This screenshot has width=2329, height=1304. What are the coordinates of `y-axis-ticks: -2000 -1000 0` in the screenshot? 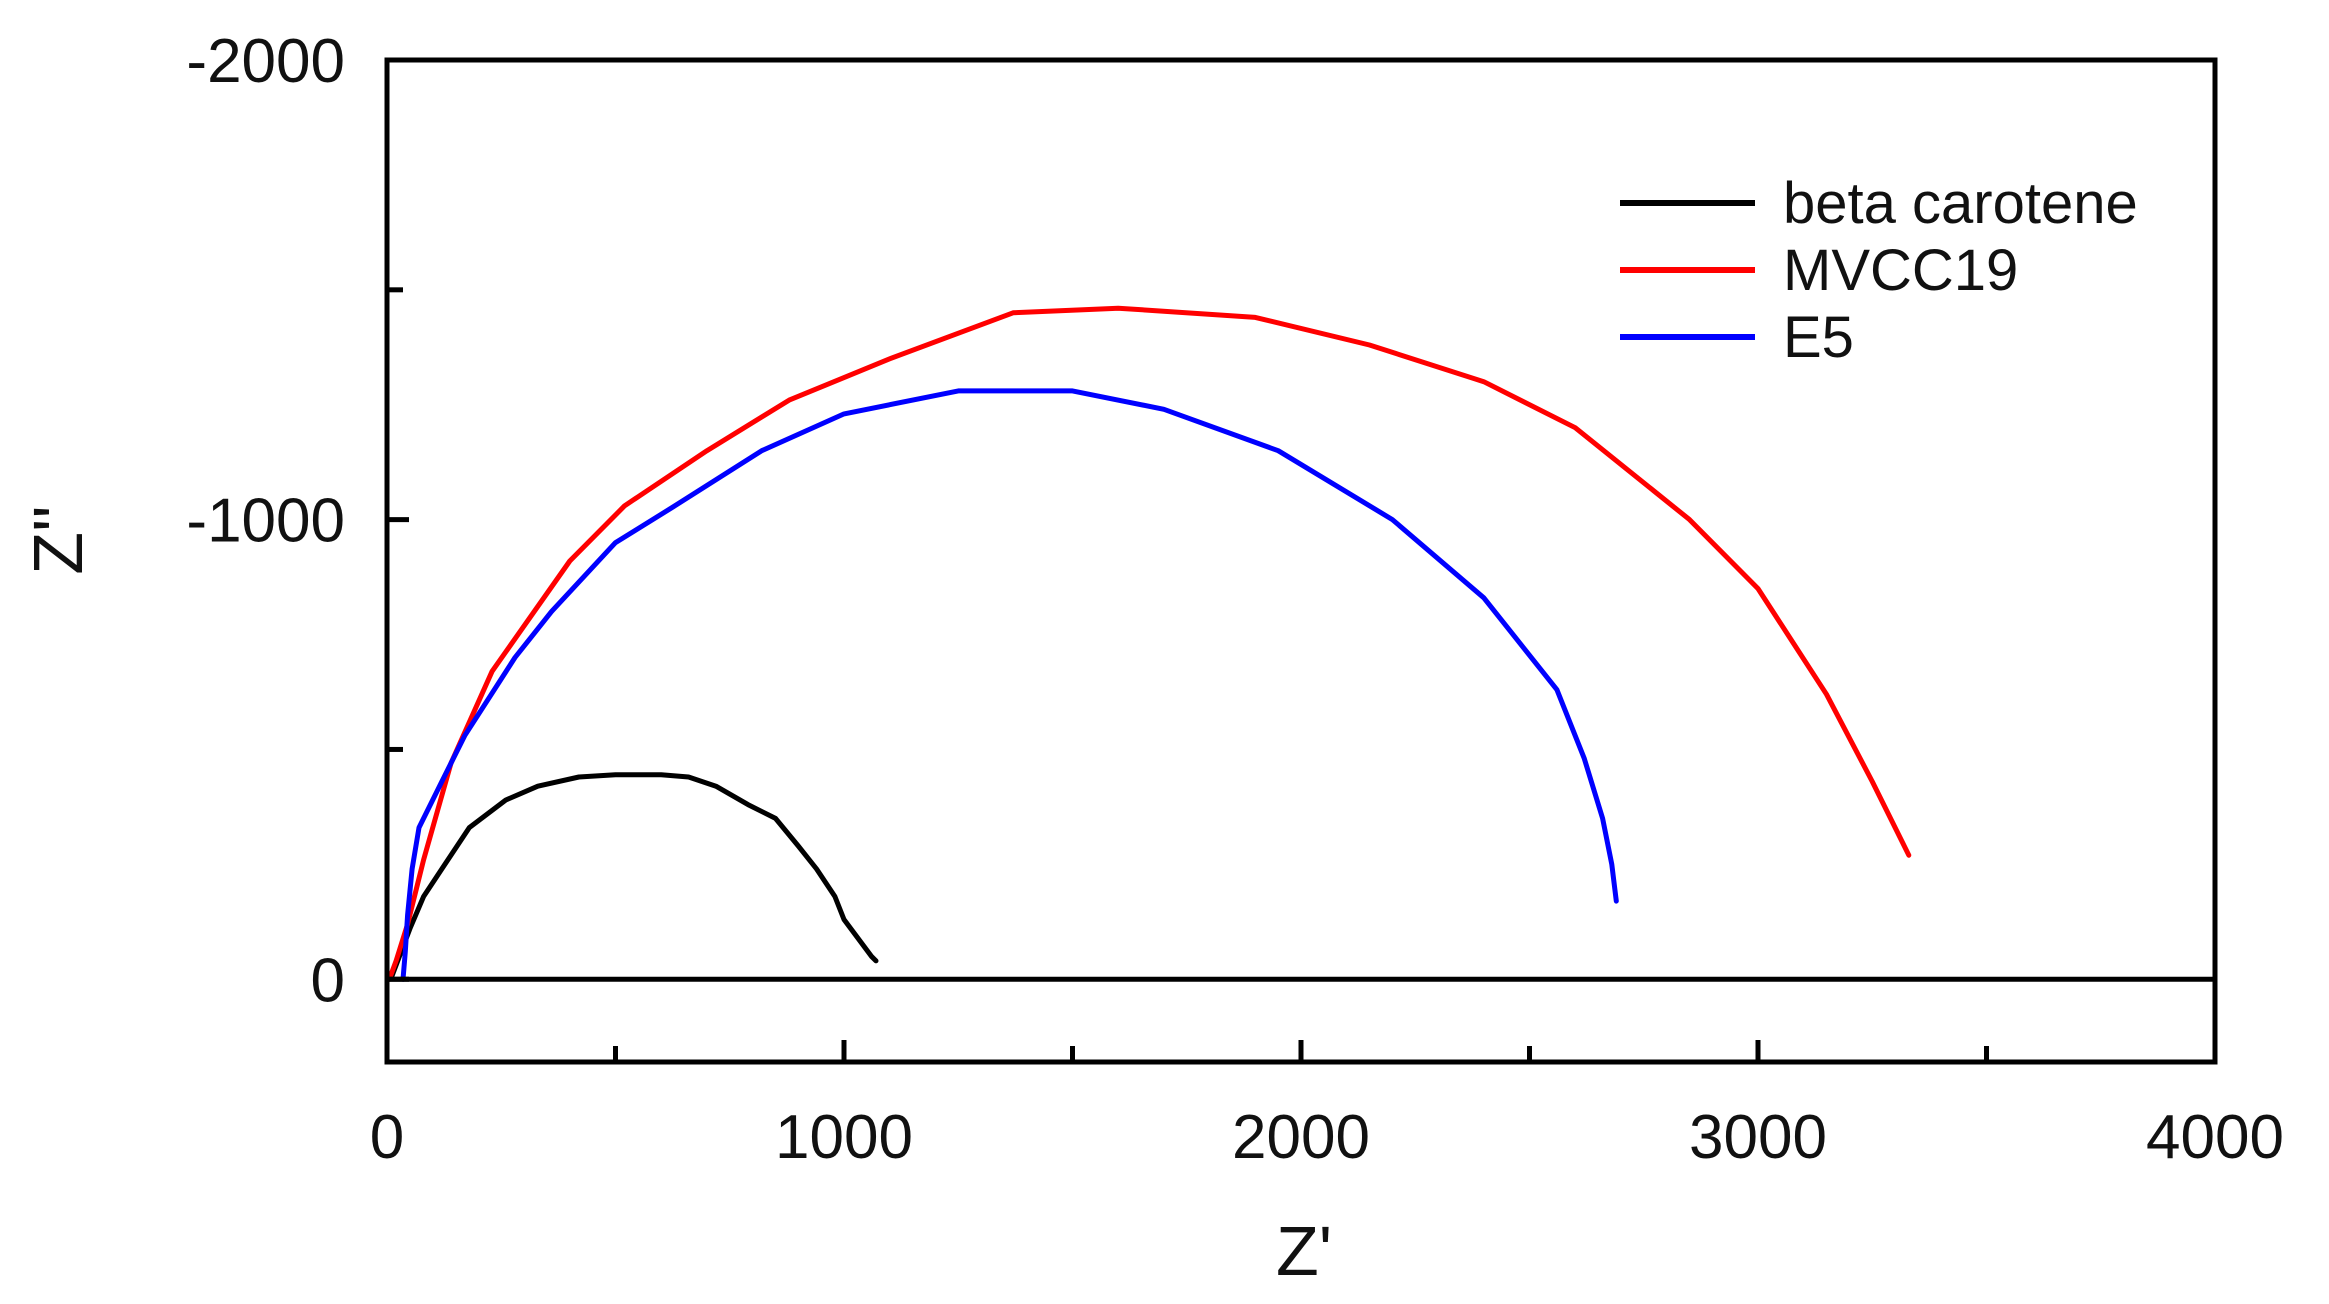 It's located at (297, 521).